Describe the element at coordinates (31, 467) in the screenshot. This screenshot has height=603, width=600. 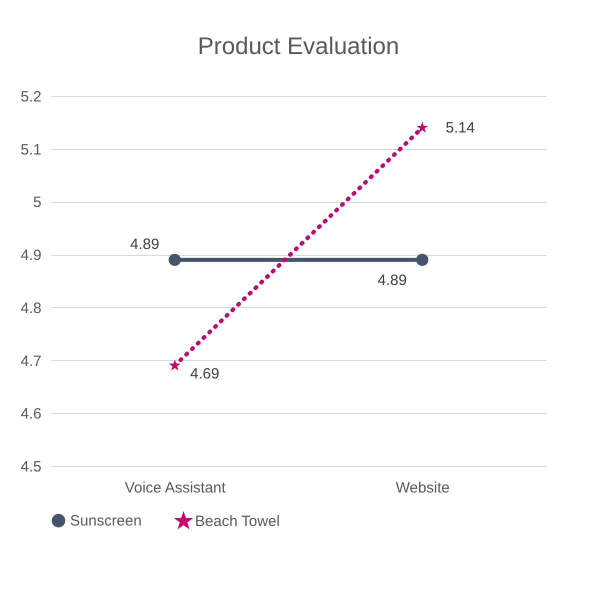
I see `y-tick-label: 4.5` at that location.